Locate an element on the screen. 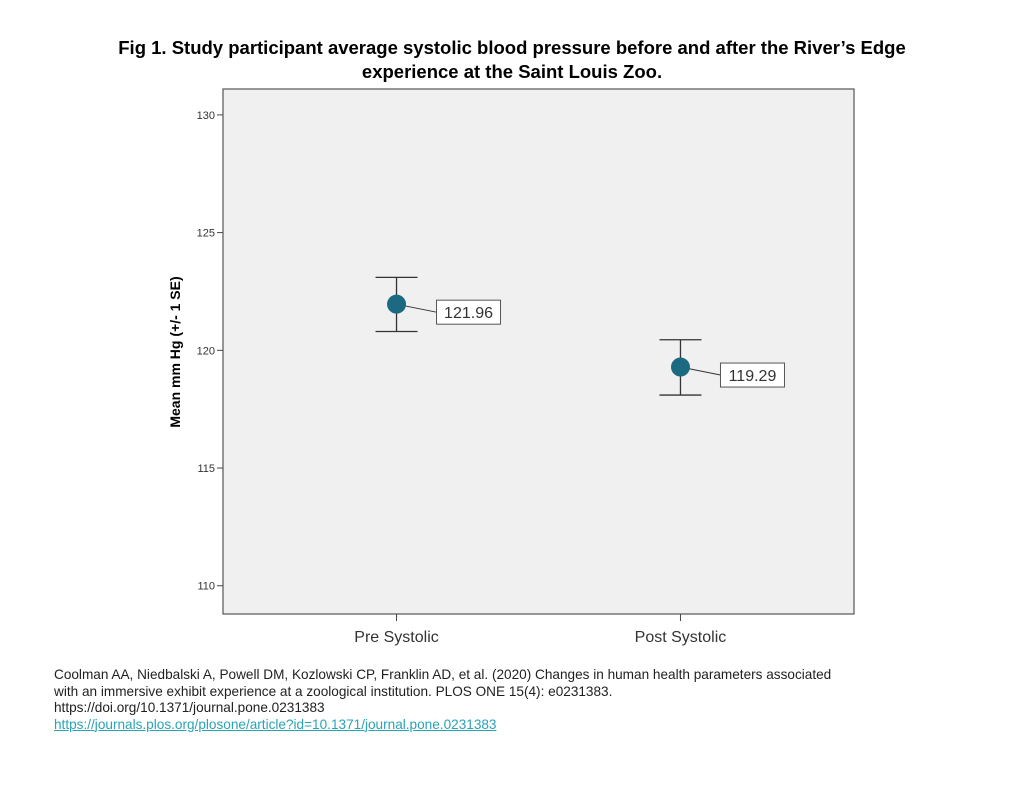 The image size is (1024, 791). x-tick-label: Post Systolic is located at coordinates (681, 637).